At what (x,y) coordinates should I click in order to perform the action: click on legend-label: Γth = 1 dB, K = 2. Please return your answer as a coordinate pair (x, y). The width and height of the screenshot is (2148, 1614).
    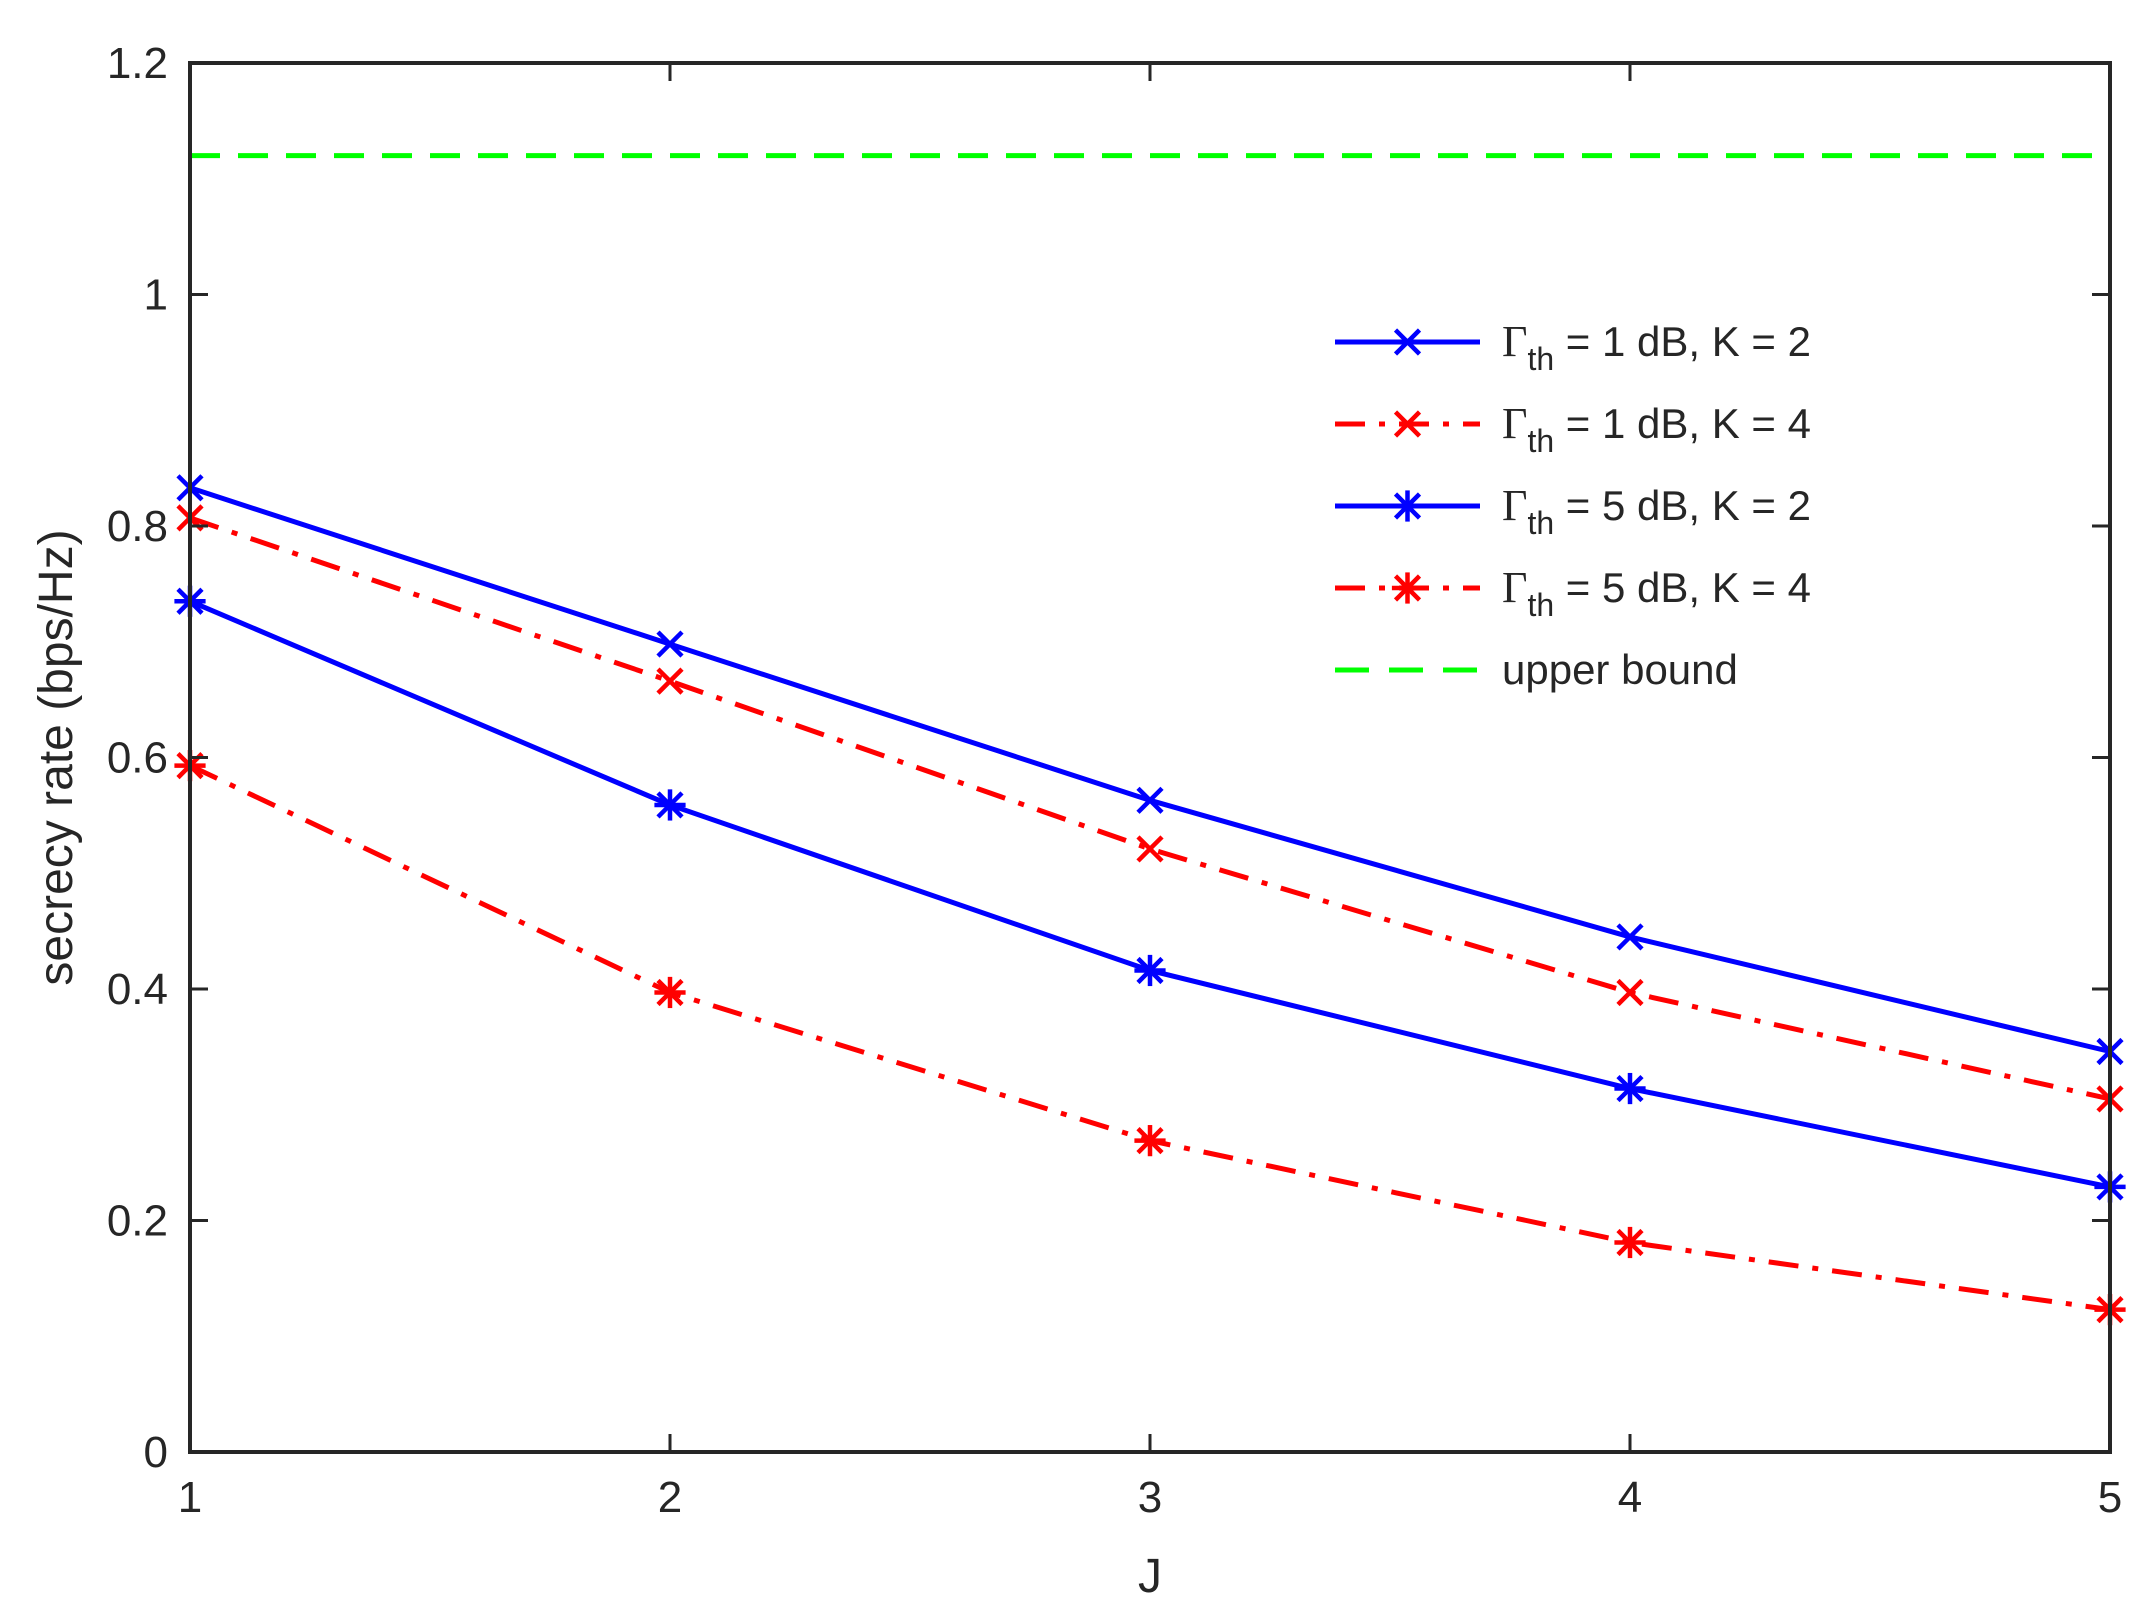
    Looking at the image, I should click on (1656, 347).